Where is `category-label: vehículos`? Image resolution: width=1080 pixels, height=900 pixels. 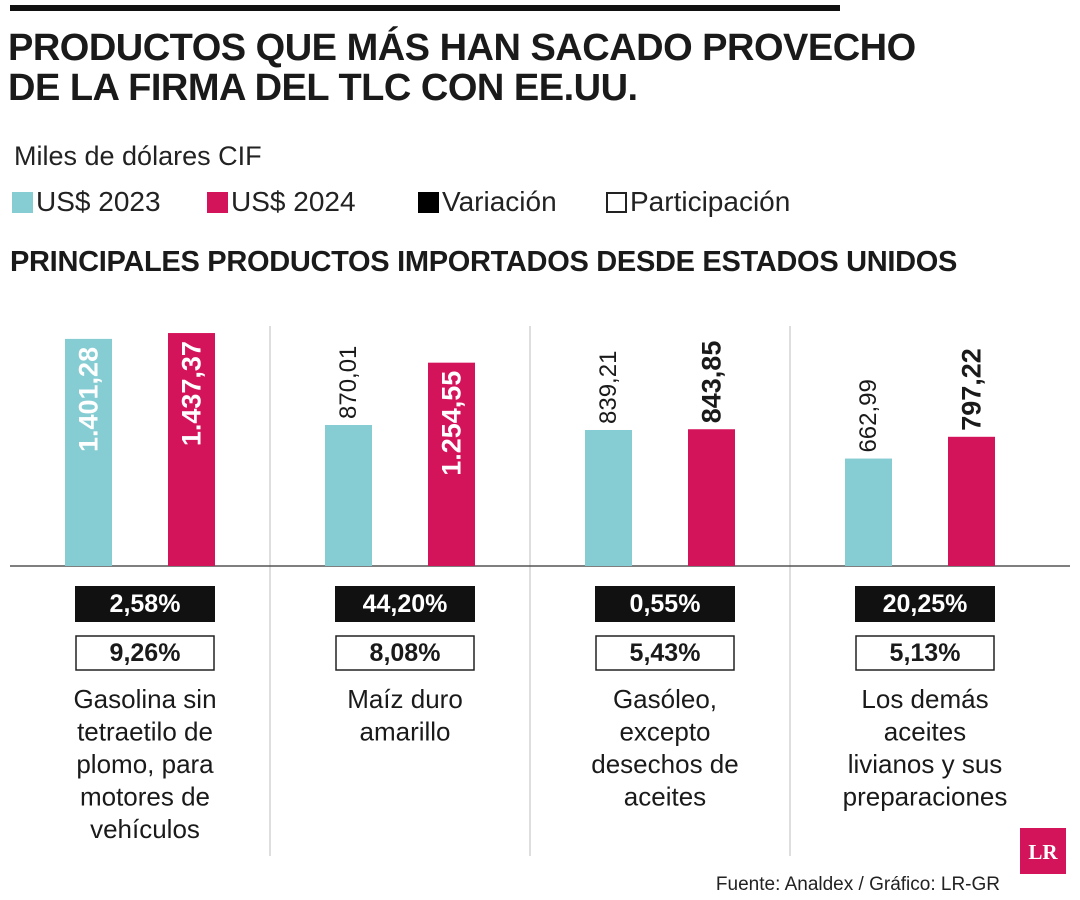 category-label: vehículos is located at coordinates (145, 829).